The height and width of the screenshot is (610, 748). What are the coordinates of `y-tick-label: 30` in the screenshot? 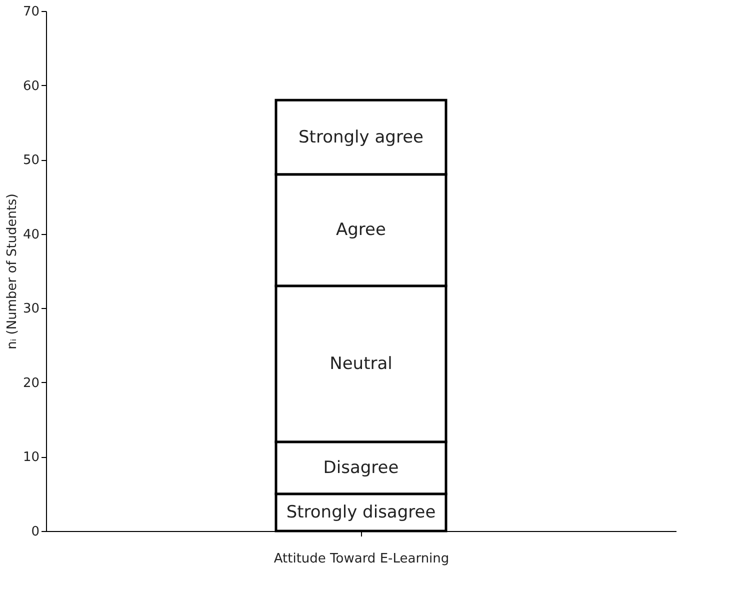 It's located at (31, 309).